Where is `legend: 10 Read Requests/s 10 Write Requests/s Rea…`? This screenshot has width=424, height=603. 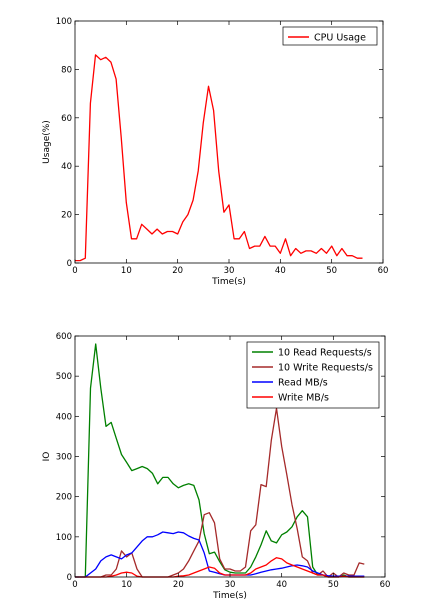 legend: 10 Read Requests/s 10 Write Requests/s Rea… is located at coordinates (313, 375).